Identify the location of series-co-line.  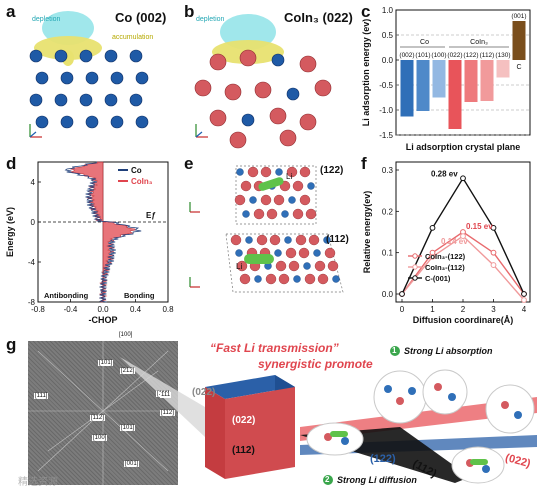
(103, 232).